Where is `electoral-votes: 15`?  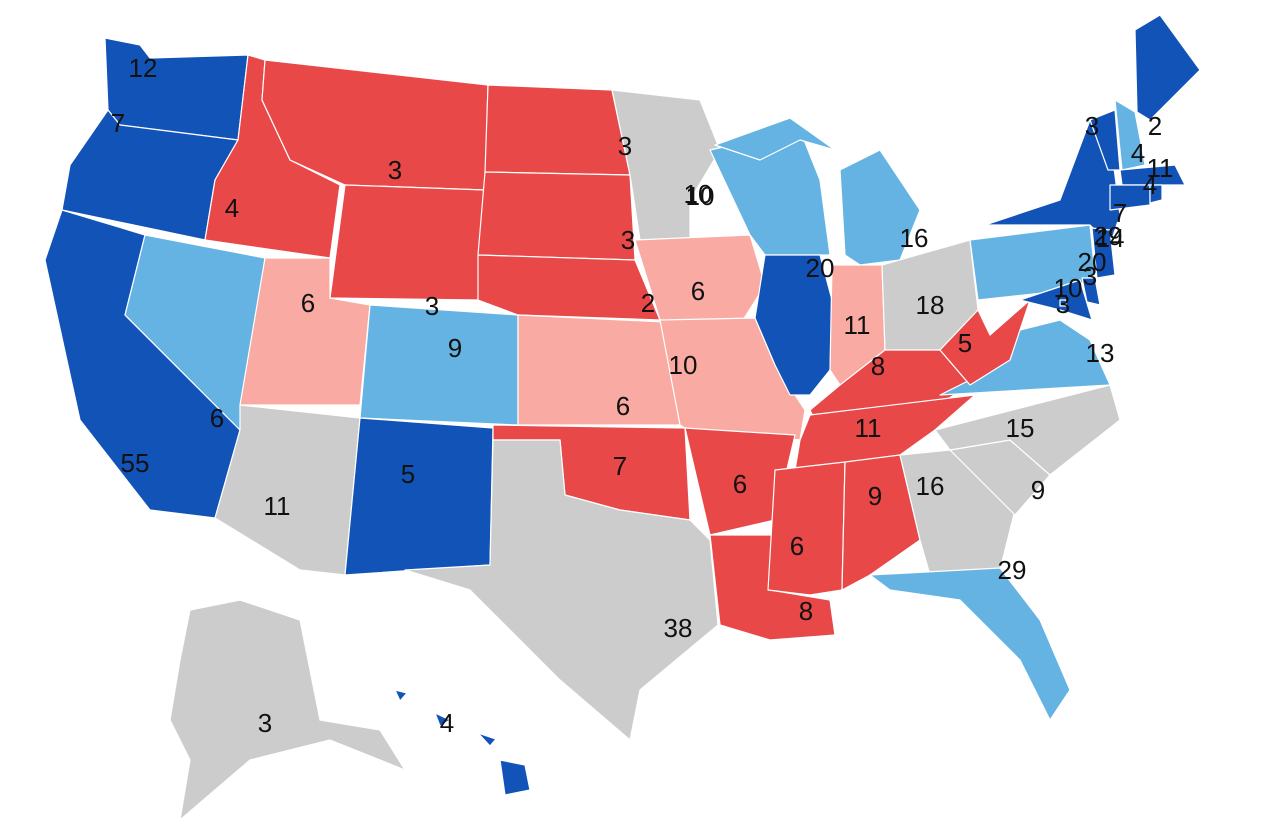 electoral-votes: 15 is located at coordinates (1020, 428).